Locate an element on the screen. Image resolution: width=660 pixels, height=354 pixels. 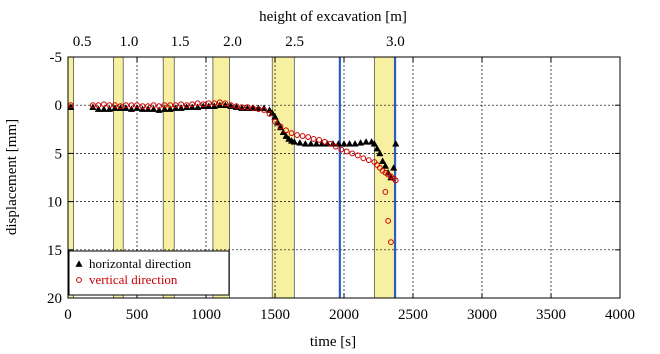
legend-box is located at coordinates (149, 273).